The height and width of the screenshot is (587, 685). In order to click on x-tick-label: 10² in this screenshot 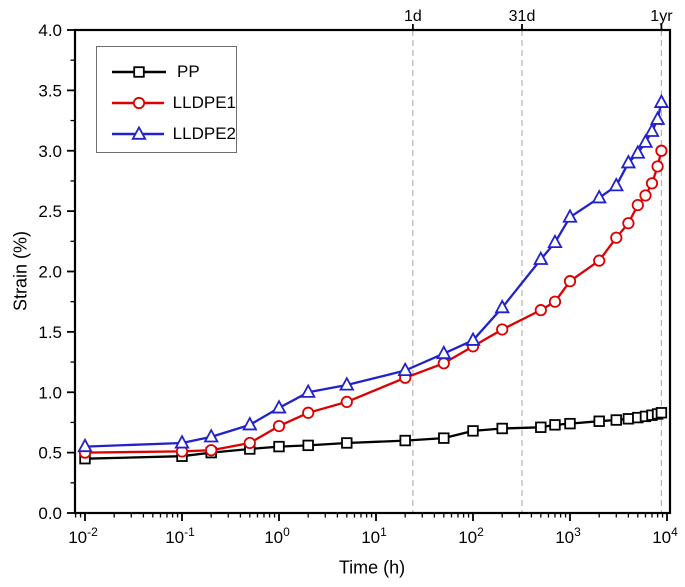, I will do `click(471, 536)`.